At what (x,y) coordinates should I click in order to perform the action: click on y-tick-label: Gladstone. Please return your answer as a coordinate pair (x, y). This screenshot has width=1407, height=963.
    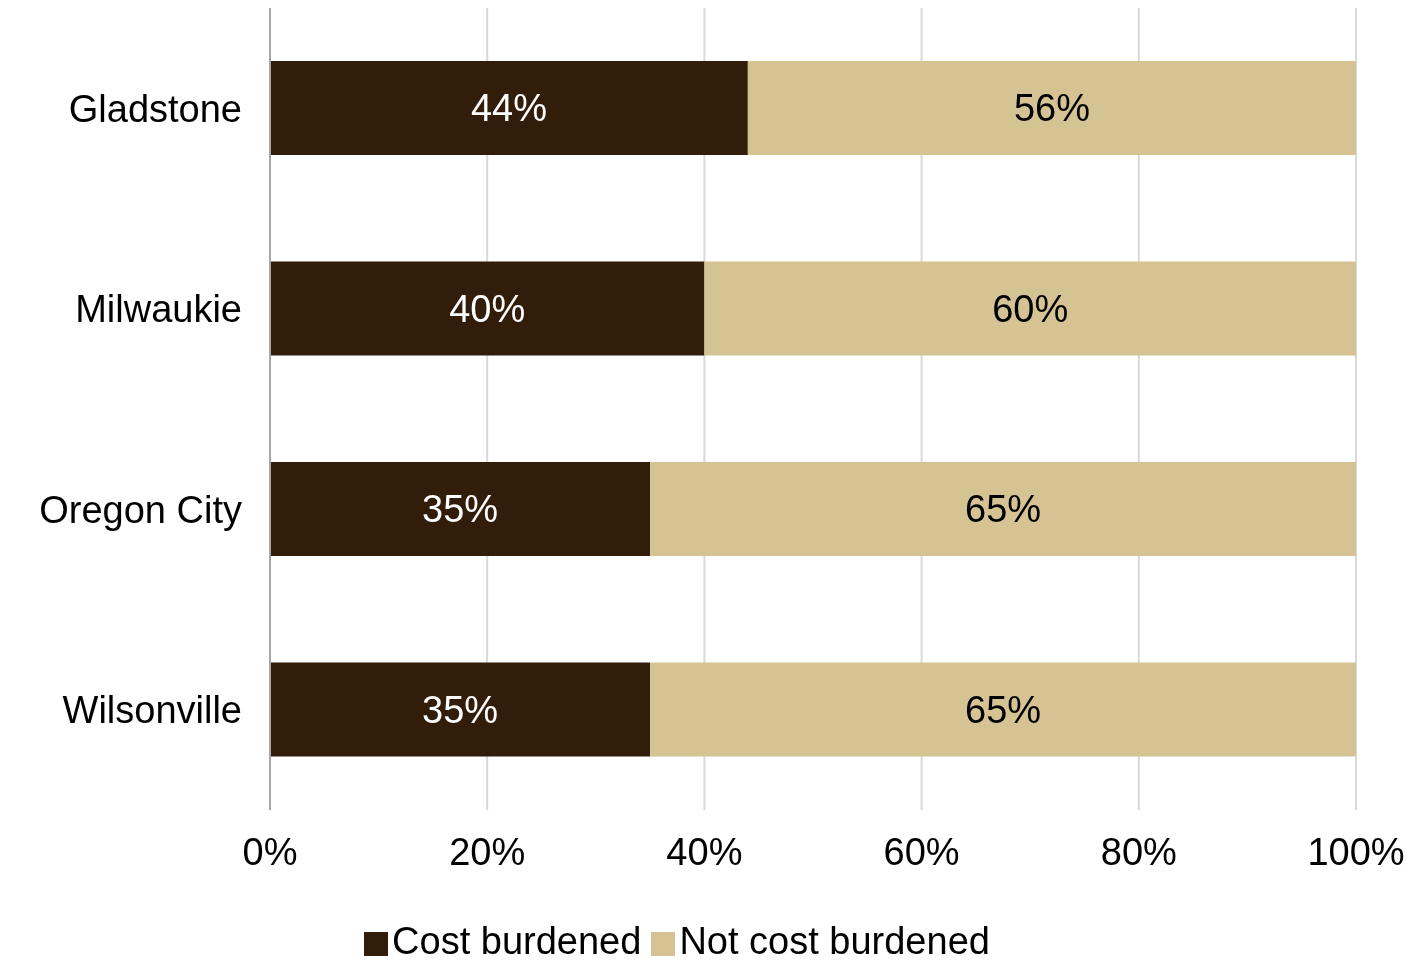
    Looking at the image, I should click on (155, 108).